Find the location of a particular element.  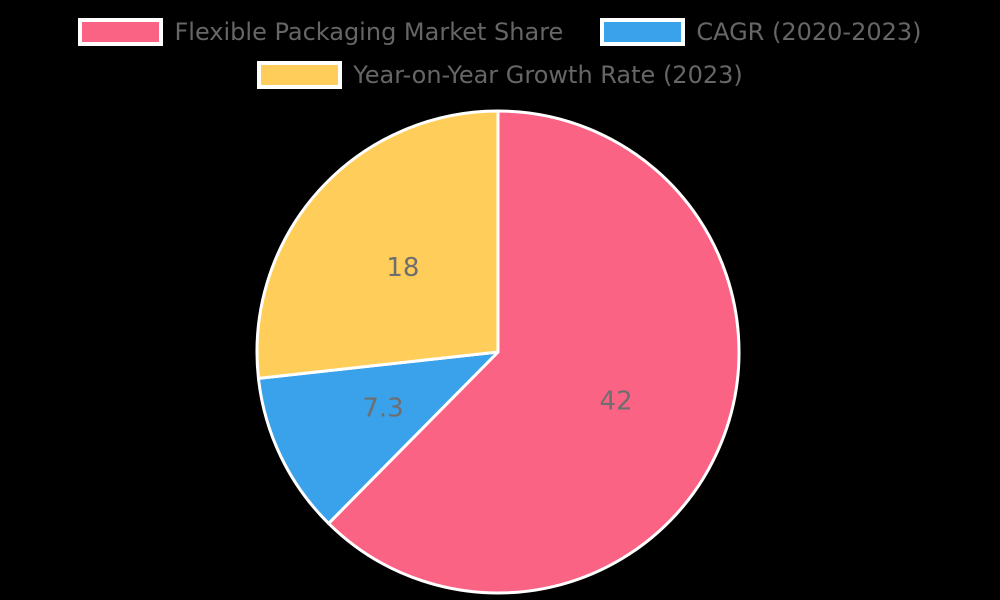

legend-swatch-market-share is located at coordinates (121, 32).